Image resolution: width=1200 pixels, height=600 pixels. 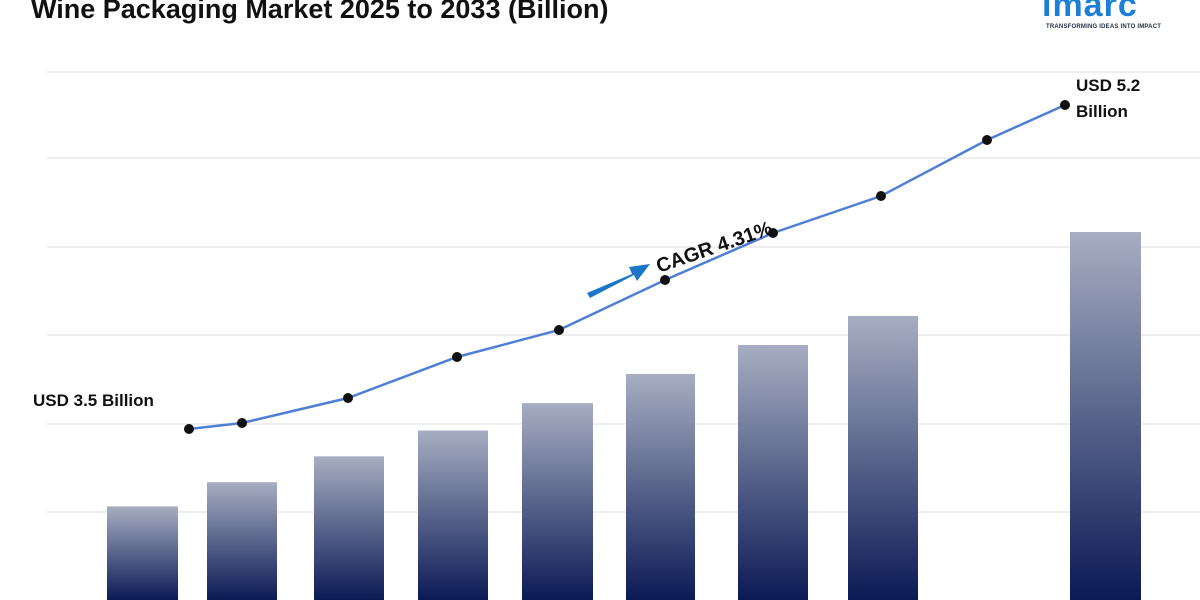 What do you see at coordinates (453, 515) in the screenshot?
I see `bar-2028` at bounding box center [453, 515].